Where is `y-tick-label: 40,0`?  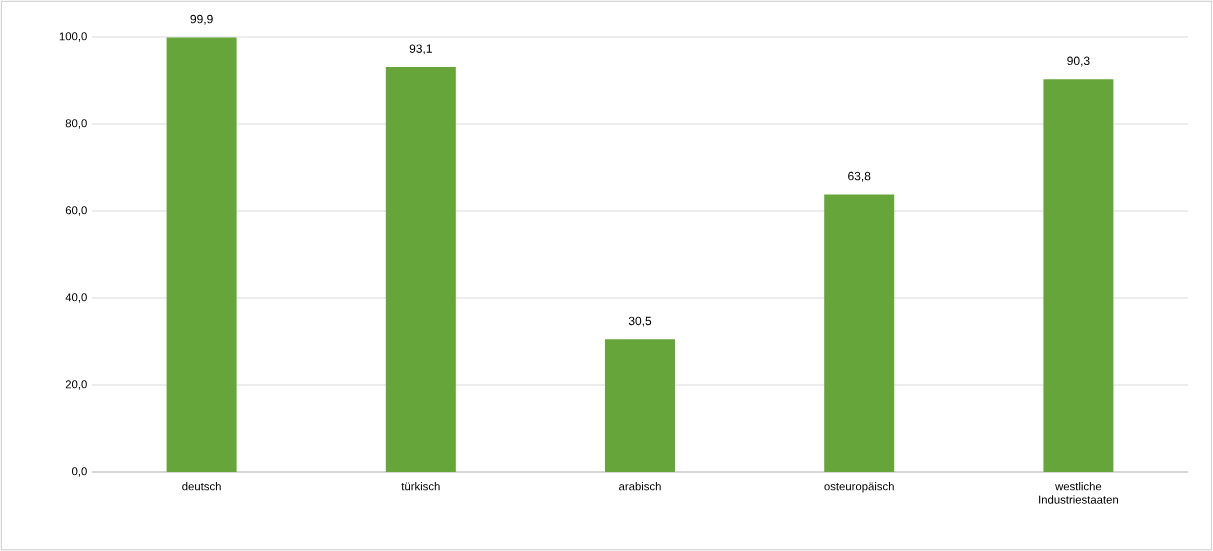
y-tick-label: 40,0 is located at coordinates (76, 298).